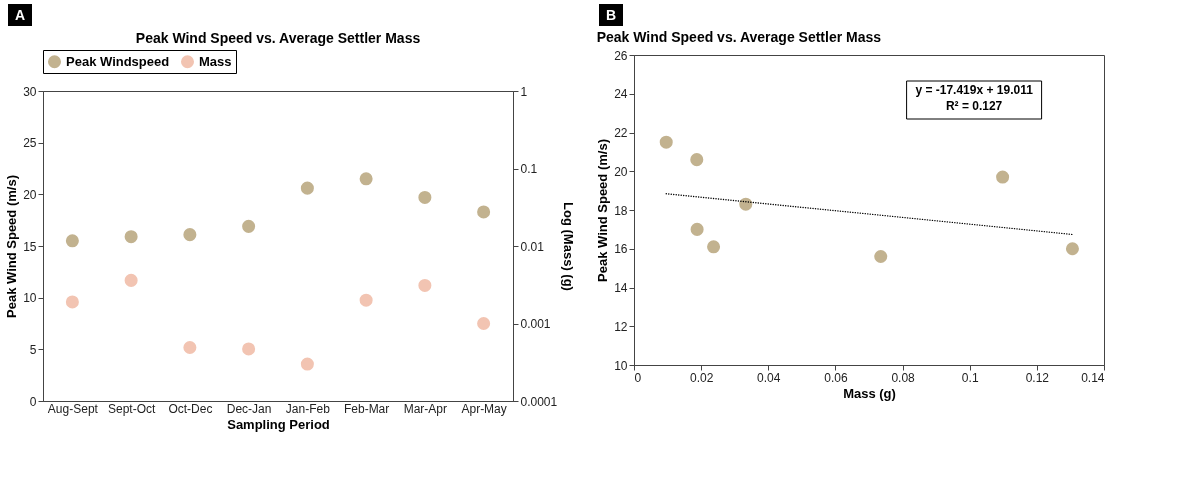 This screenshot has width=1182, height=494. What do you see at coordinates (611, 15) in the screenshot?
I see `text: B` at bounding box center [611, 15].